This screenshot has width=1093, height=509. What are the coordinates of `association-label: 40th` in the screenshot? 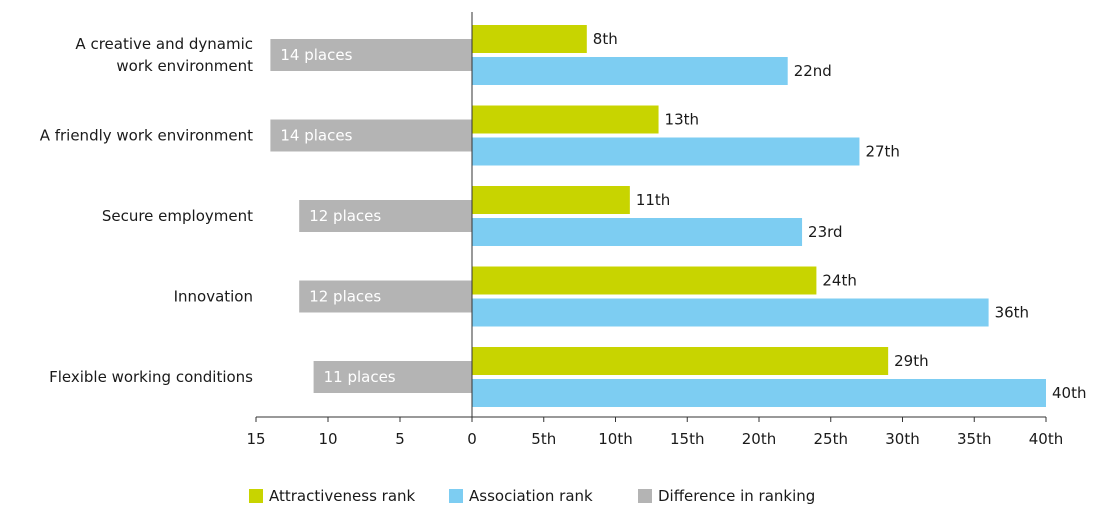 It's located at (1069, 393).